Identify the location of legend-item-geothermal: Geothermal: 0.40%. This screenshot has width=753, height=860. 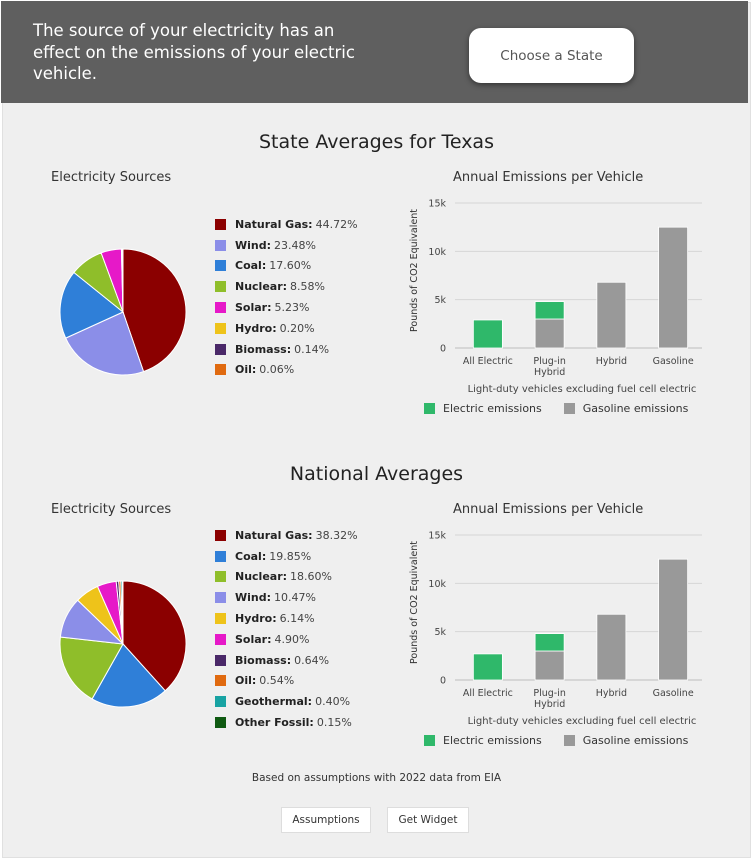
(286, 701).